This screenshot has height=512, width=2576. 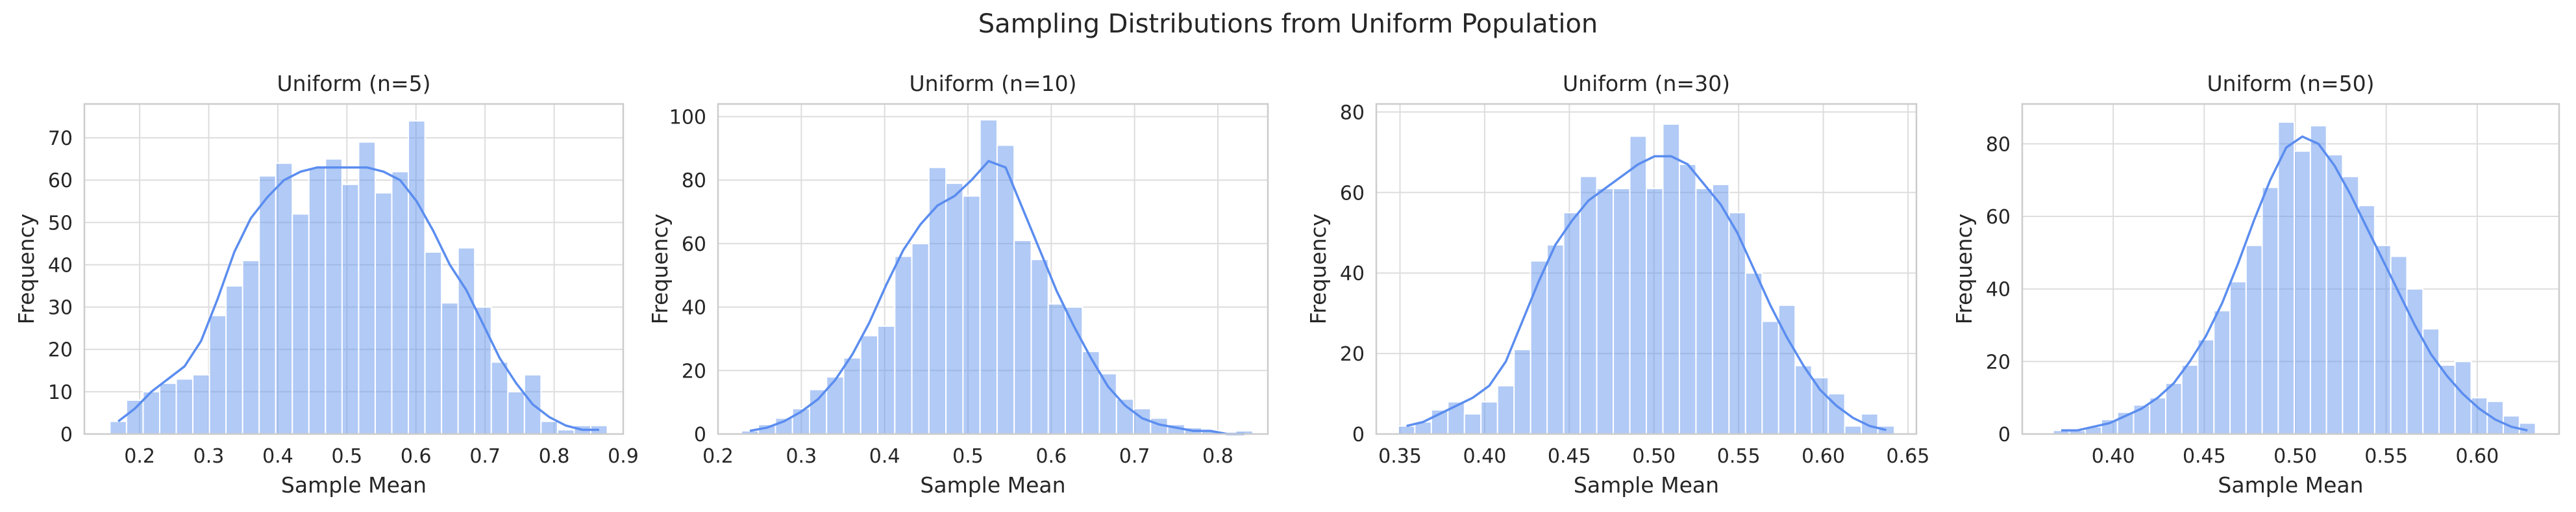 What do you see at coordinates (1654, 456) in the screenshot?
I see `x-tick-label: 0.50` at bounding box center [1654, 456].